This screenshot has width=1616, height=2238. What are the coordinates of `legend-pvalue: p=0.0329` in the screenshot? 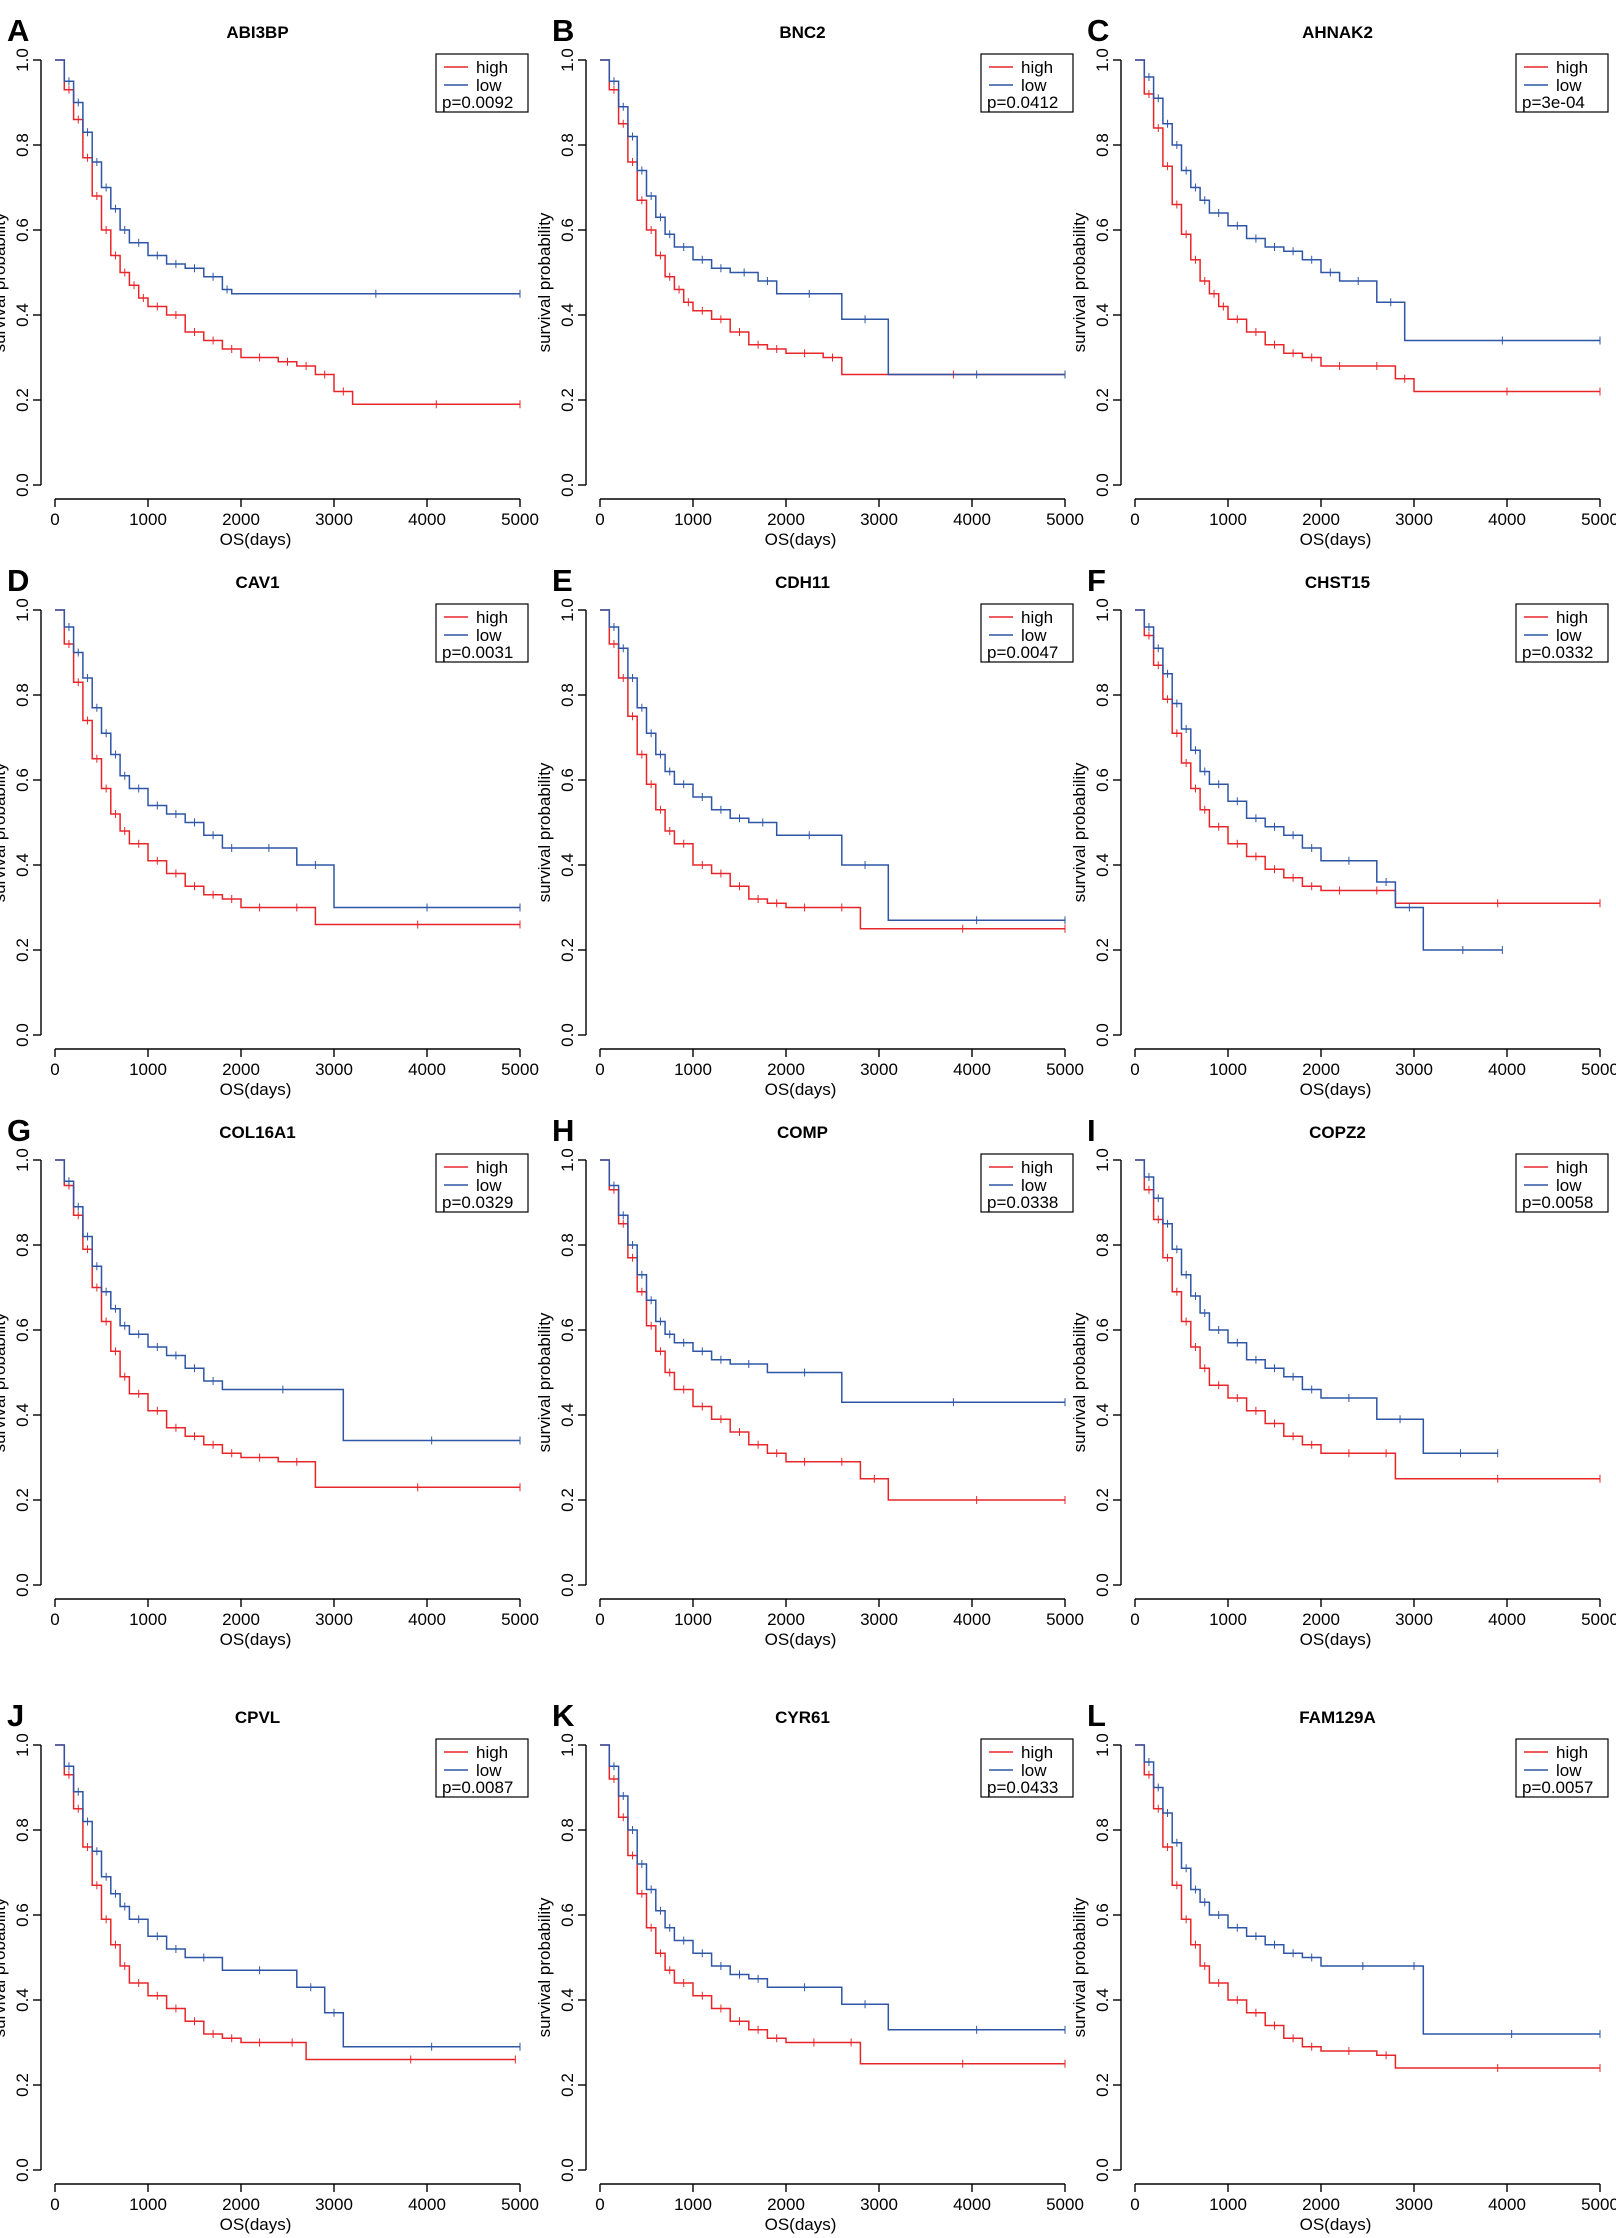 It's located at (477, 1202).